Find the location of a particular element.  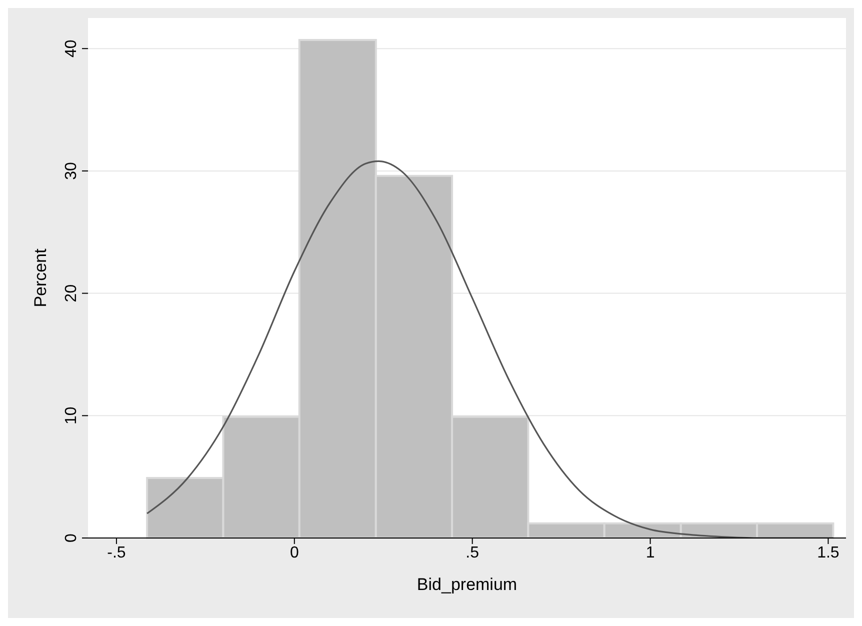

y-axis-title: Percent is located at coordinates (40, 278).